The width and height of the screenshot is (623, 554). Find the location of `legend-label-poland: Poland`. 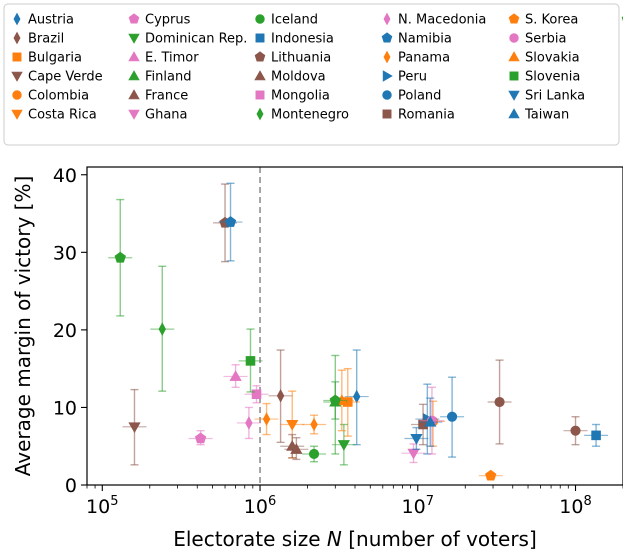

legend-label-poland: Poland is located at coordinates (419, 96).